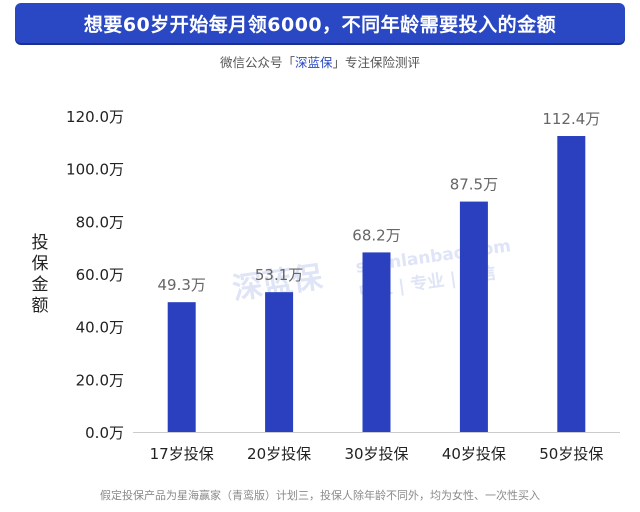 The image size is (640, 512). Describe the element at coordinates (95, 117) in the screenshot. I see `y-tick-label: 120.0万` at that location.